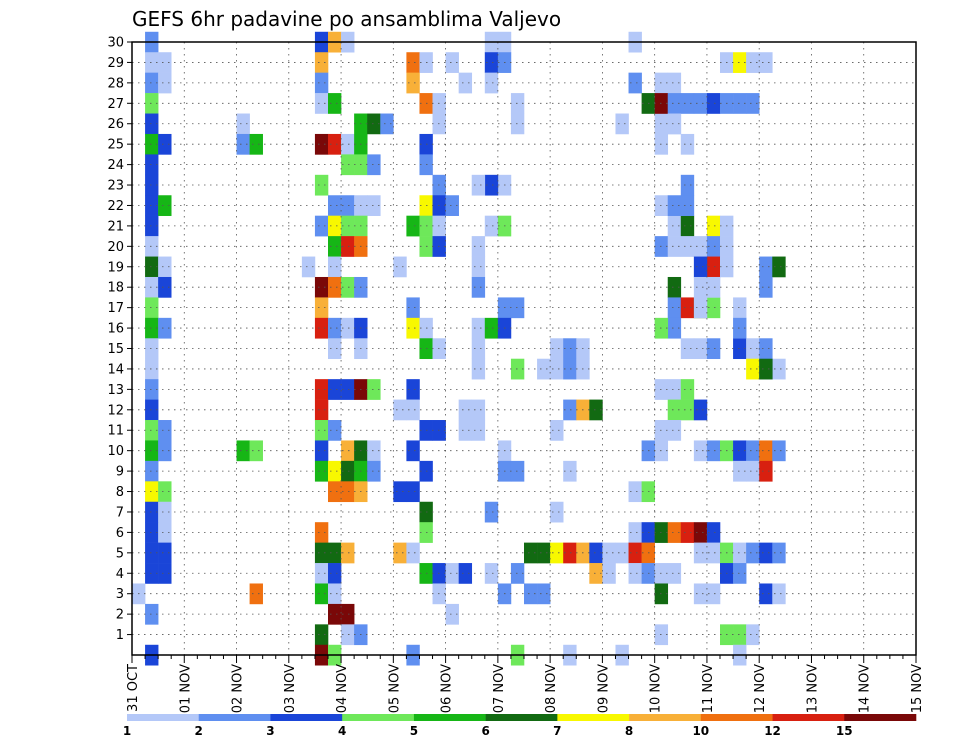 The width and height of the screenshot is (960, 742). Describe the element at coordinates (115, 124) in the screenshot. I see `y-tick-label: 26` at that location.